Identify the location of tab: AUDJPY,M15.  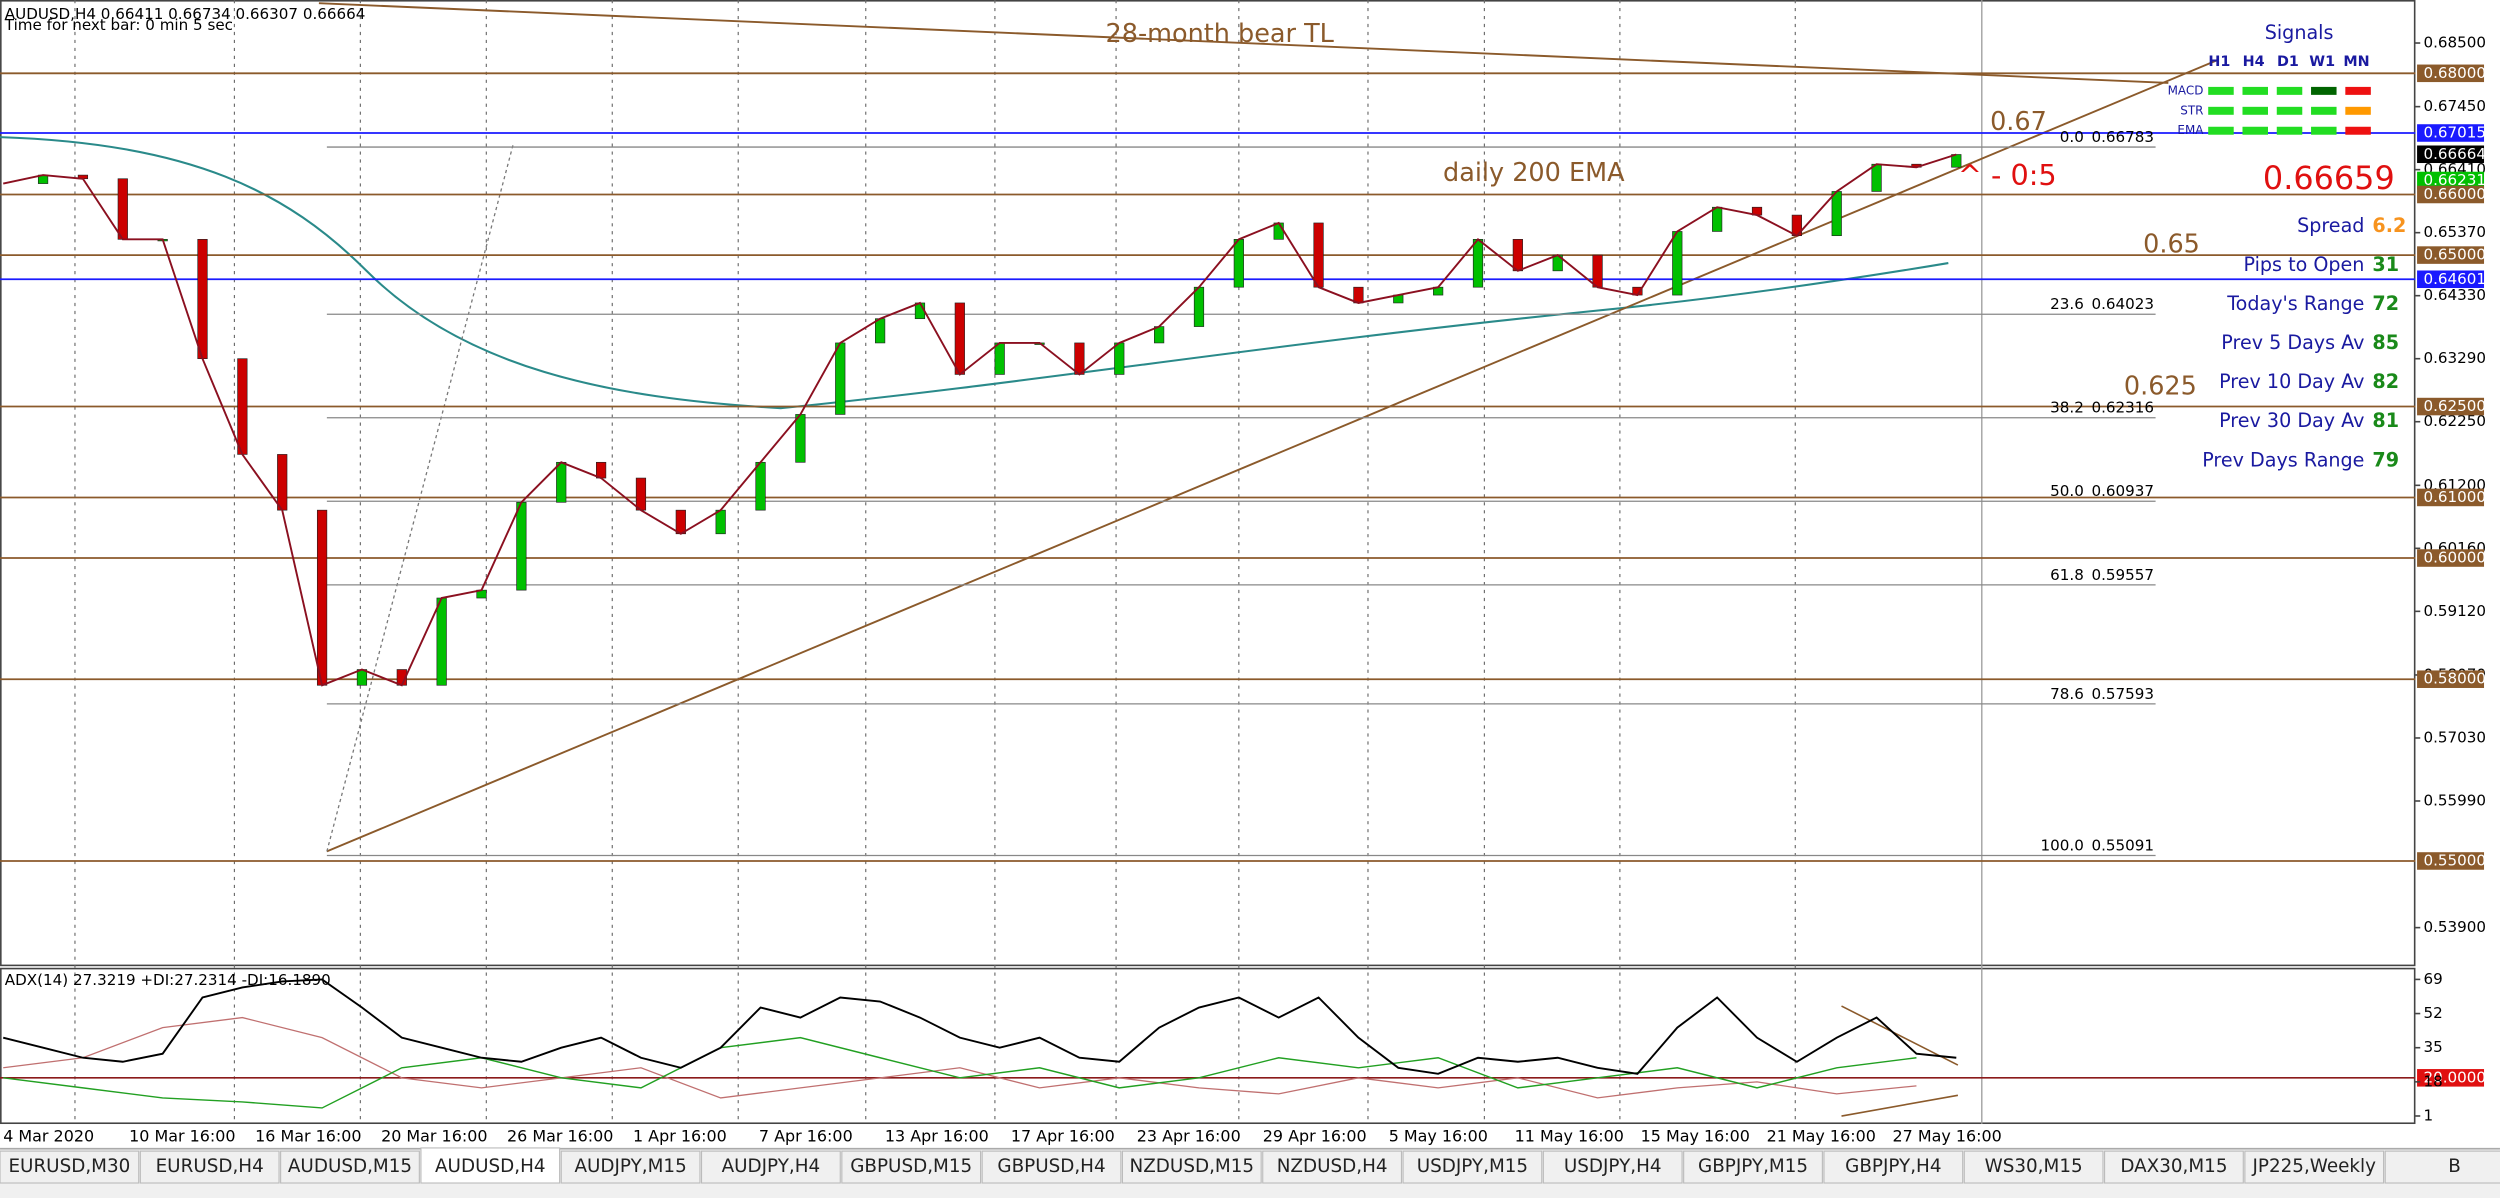
(630, 1167).